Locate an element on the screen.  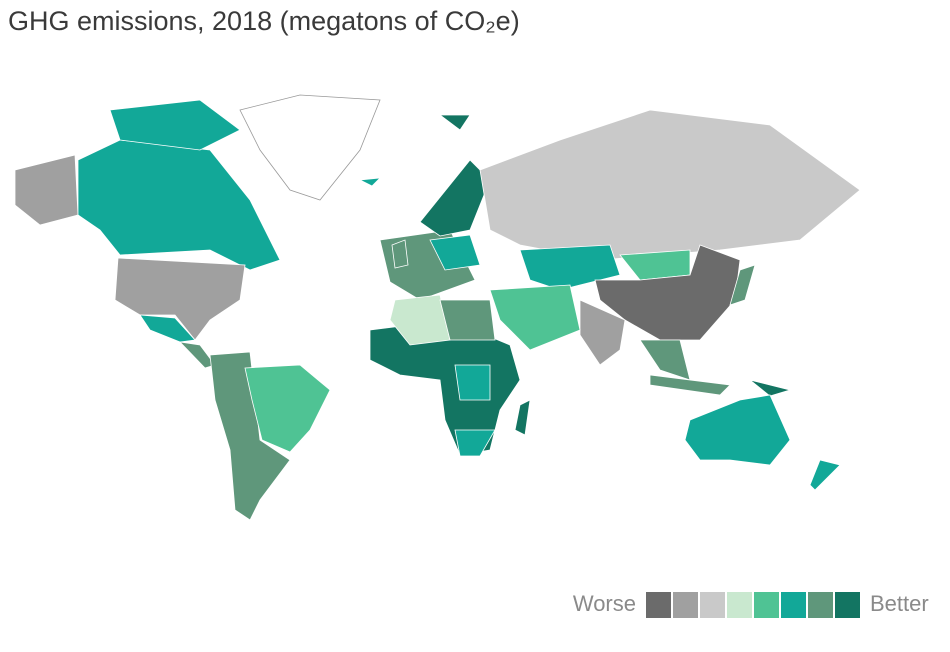
legend-high-label: Better is located at coordinates (899, 603).